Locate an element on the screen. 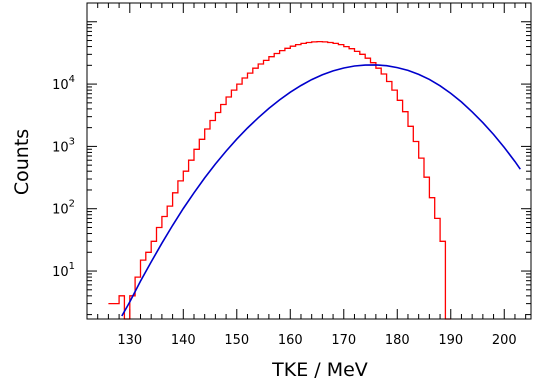 The image size is (536, 385). x-tick-label: 190 is located at coordinates (450, 340).